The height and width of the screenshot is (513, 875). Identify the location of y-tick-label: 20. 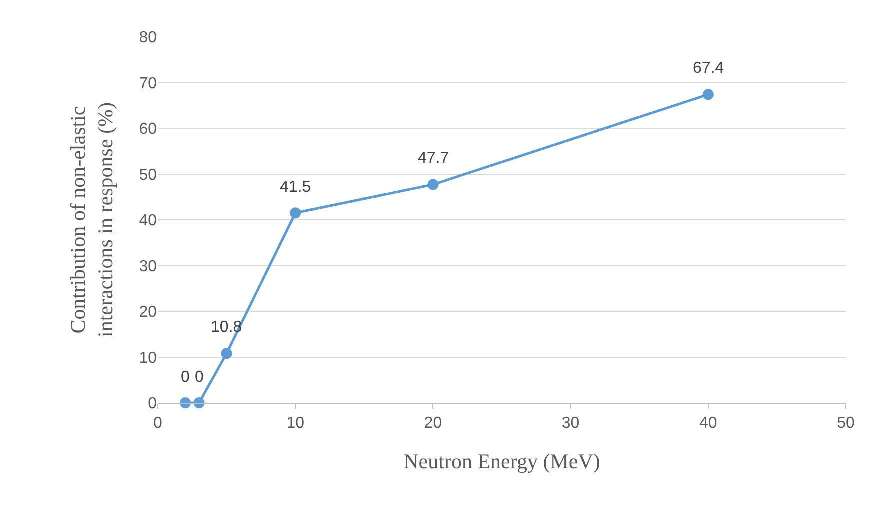
(148, 313).